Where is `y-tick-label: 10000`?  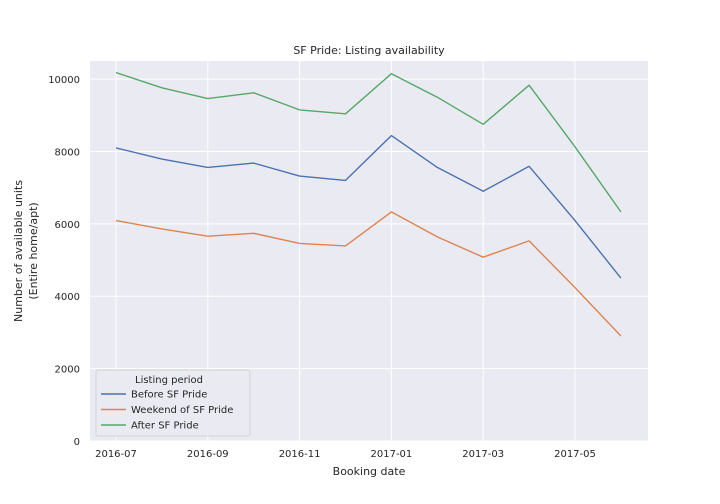
y-tick-label: 10000 is located at coordinates (64, 80).